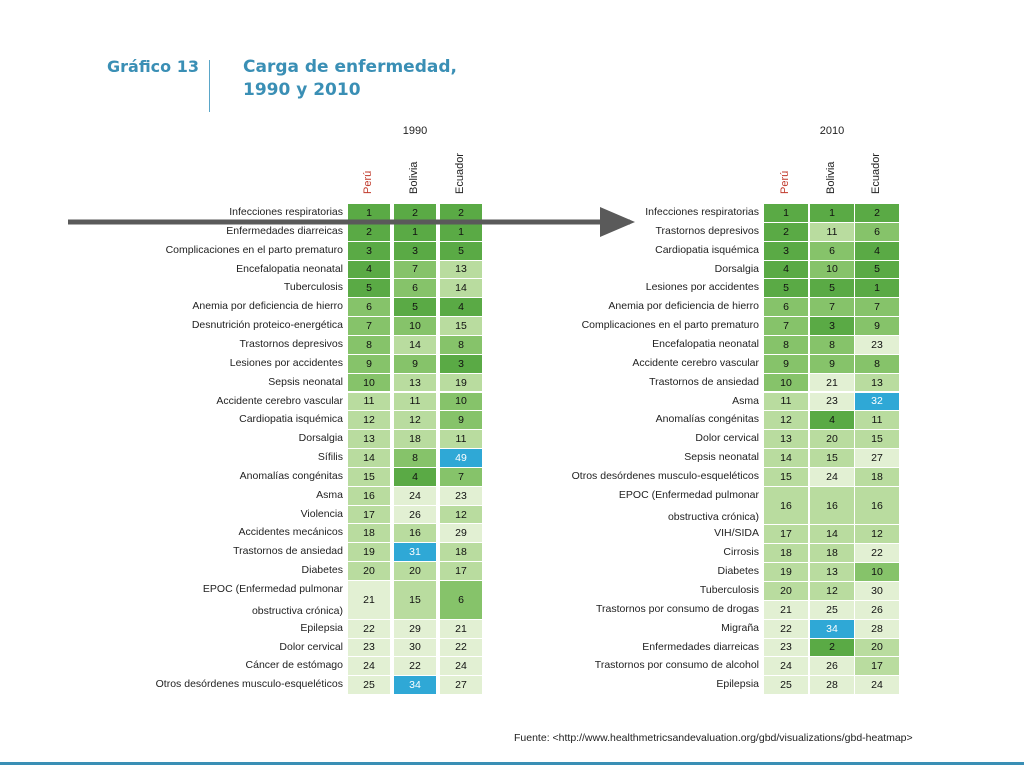  What do you see at coordinates (713, 516) in the screenshot?
I see `row-label-line2: obstructiva crónica)` at bounding box center [713, 516].